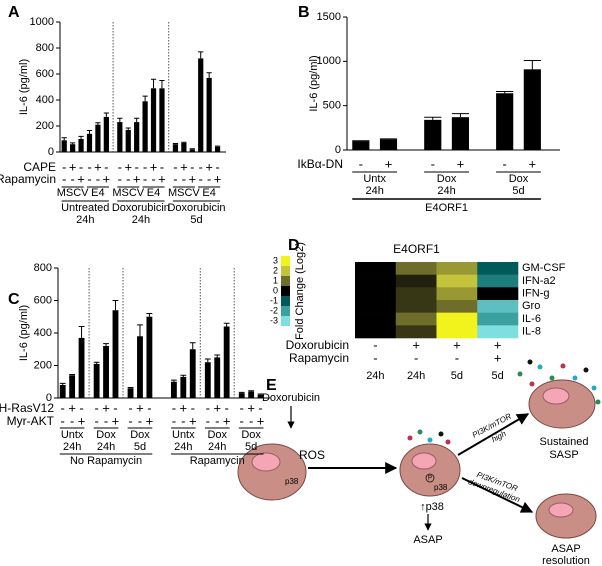  I want to click on supergroup-label: No Rapamycin, so click(106, 461).